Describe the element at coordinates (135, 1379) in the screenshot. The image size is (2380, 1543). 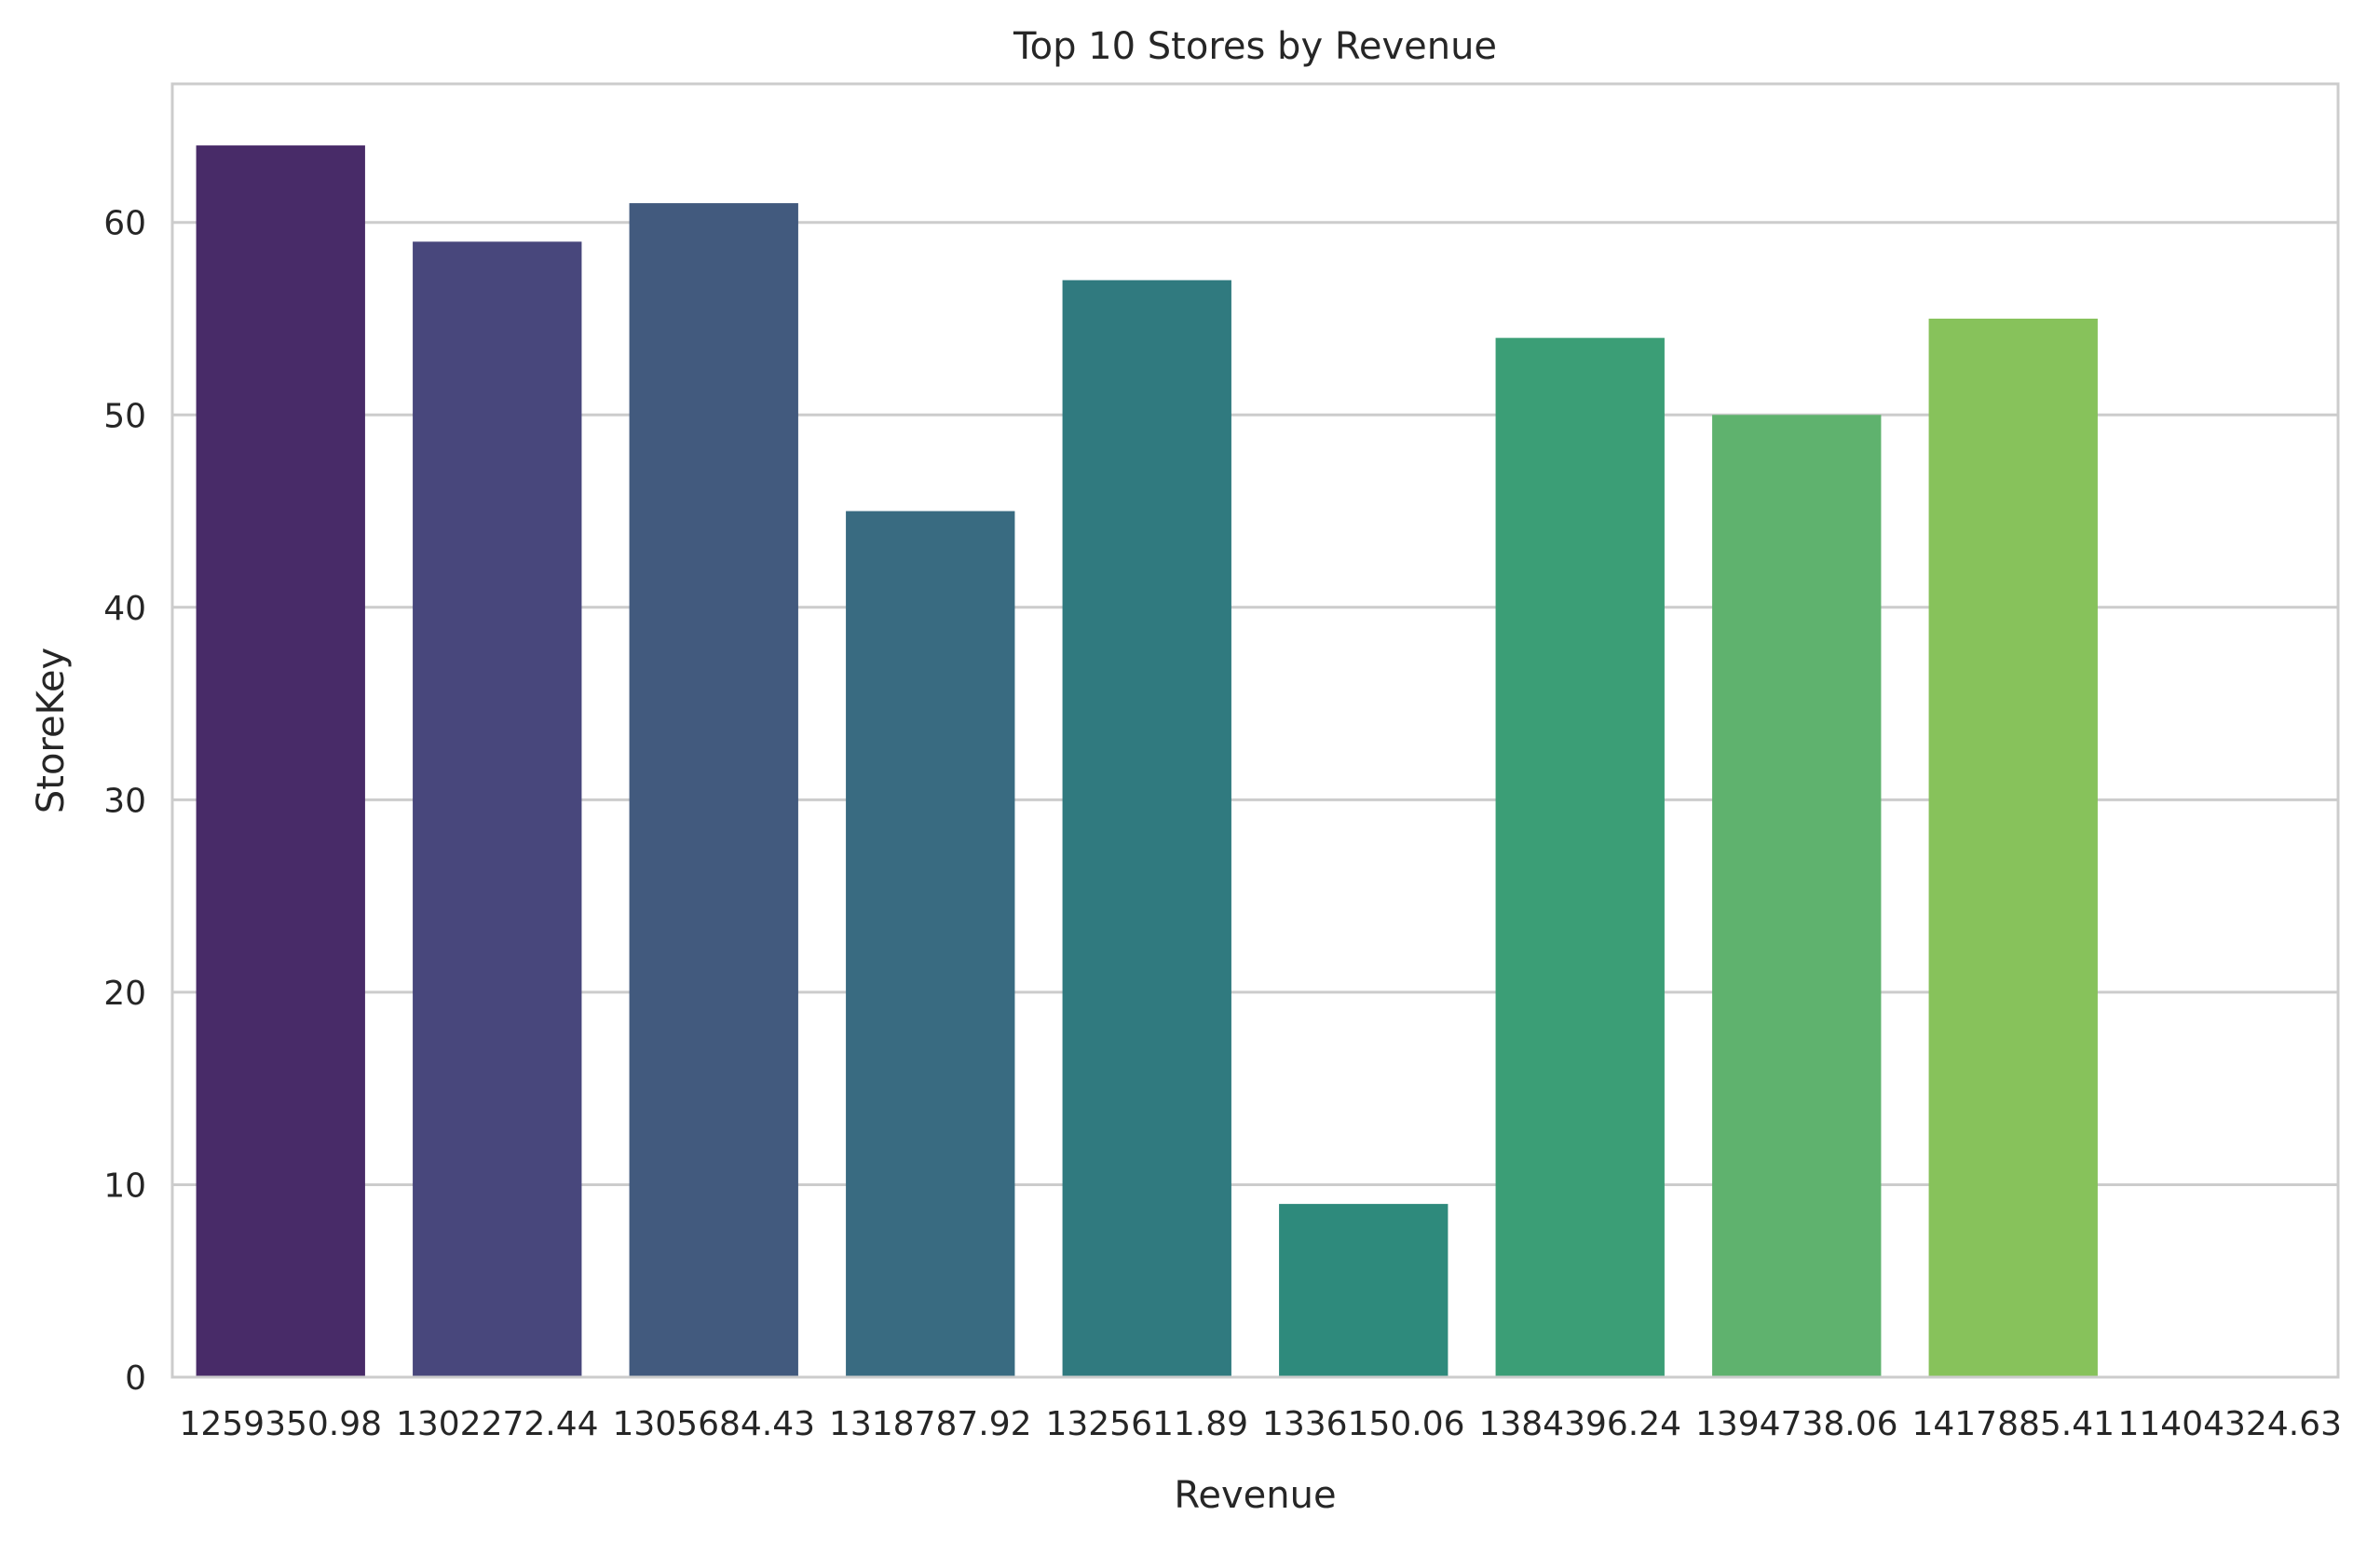
I see `y-tick-label: 0` at that location.